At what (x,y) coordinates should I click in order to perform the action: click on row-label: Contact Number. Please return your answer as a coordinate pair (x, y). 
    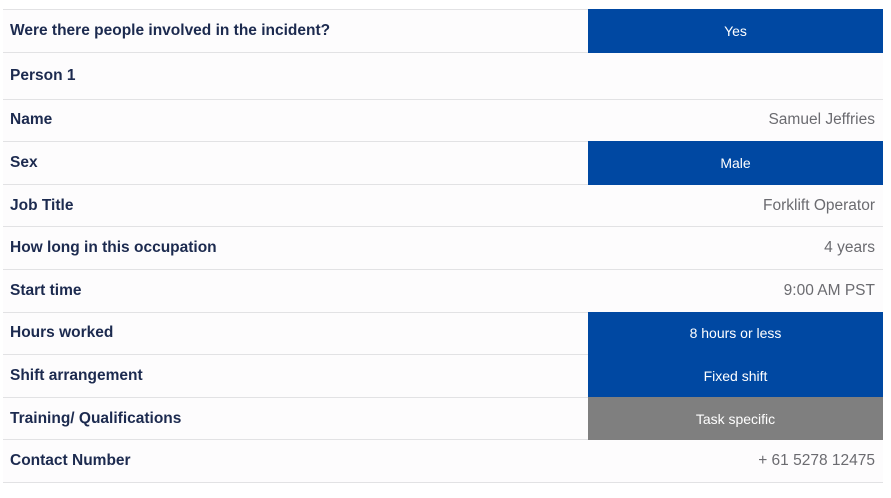
    Looking at the image, I should click on (70, 461).